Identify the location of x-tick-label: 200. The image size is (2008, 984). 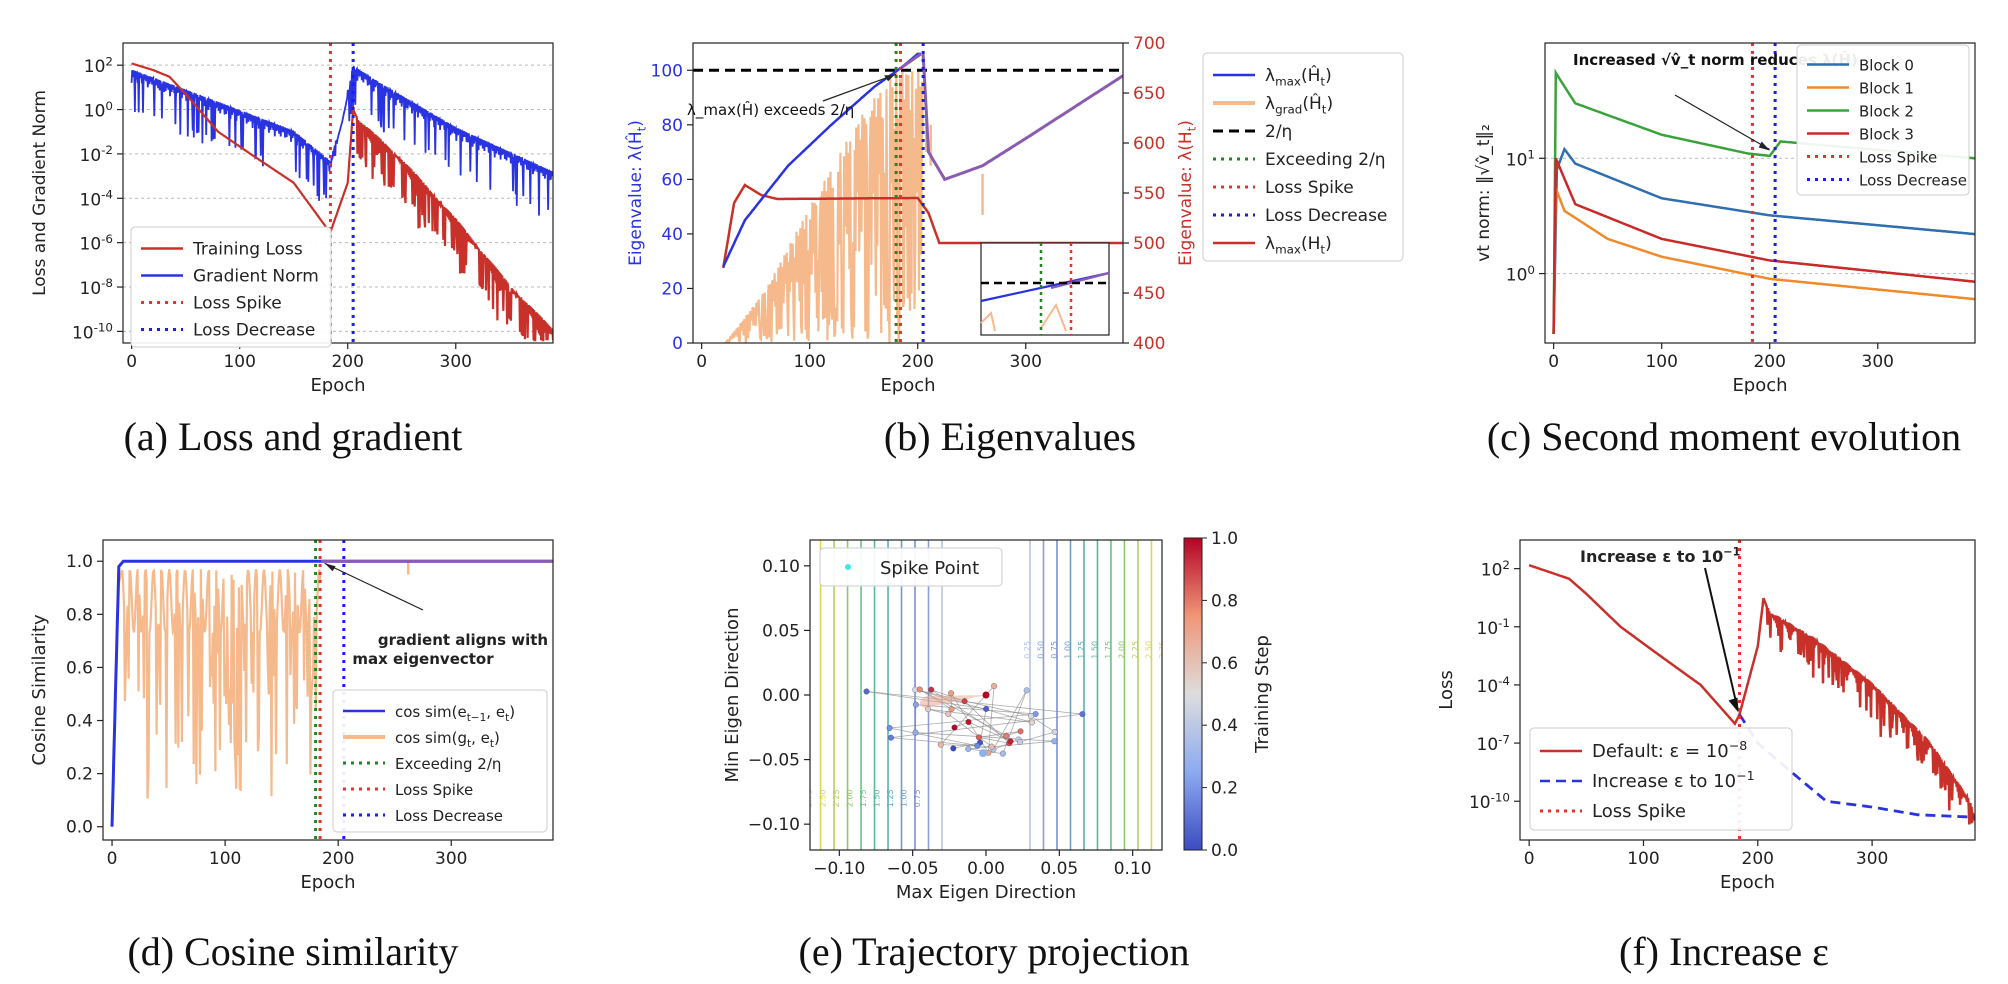
(917, 362).